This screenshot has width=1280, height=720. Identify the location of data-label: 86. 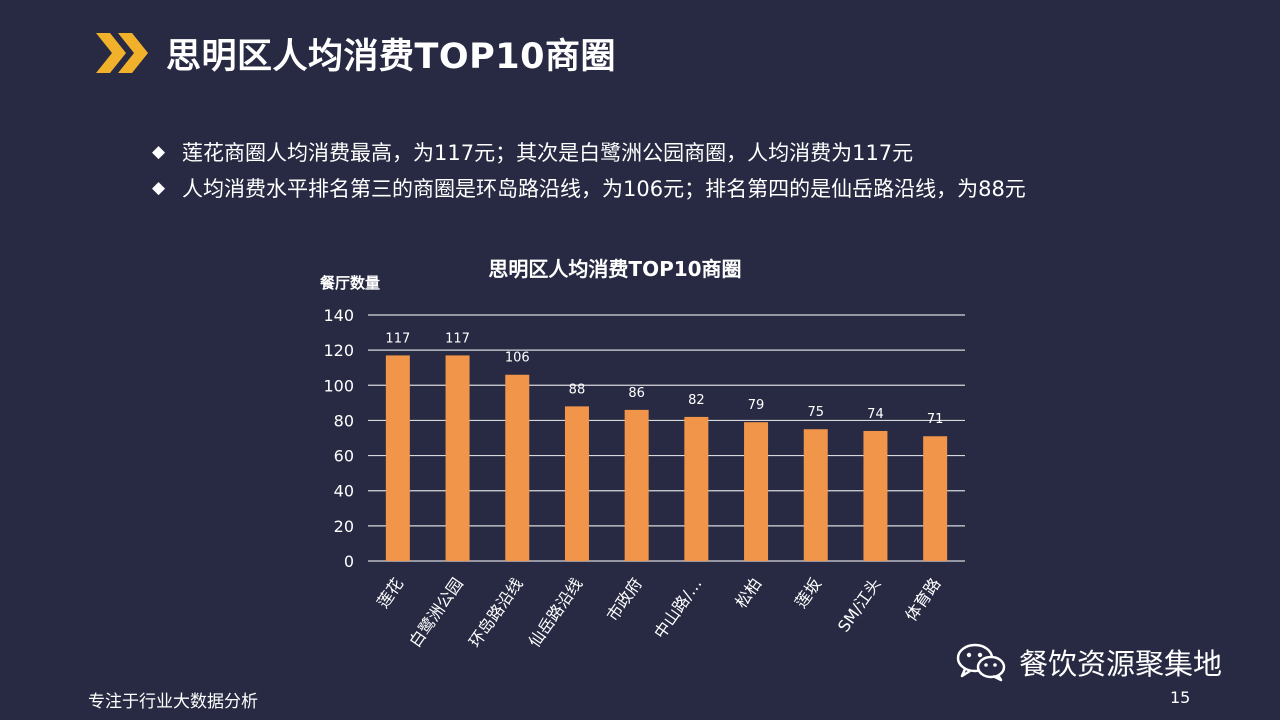
(636, 393).